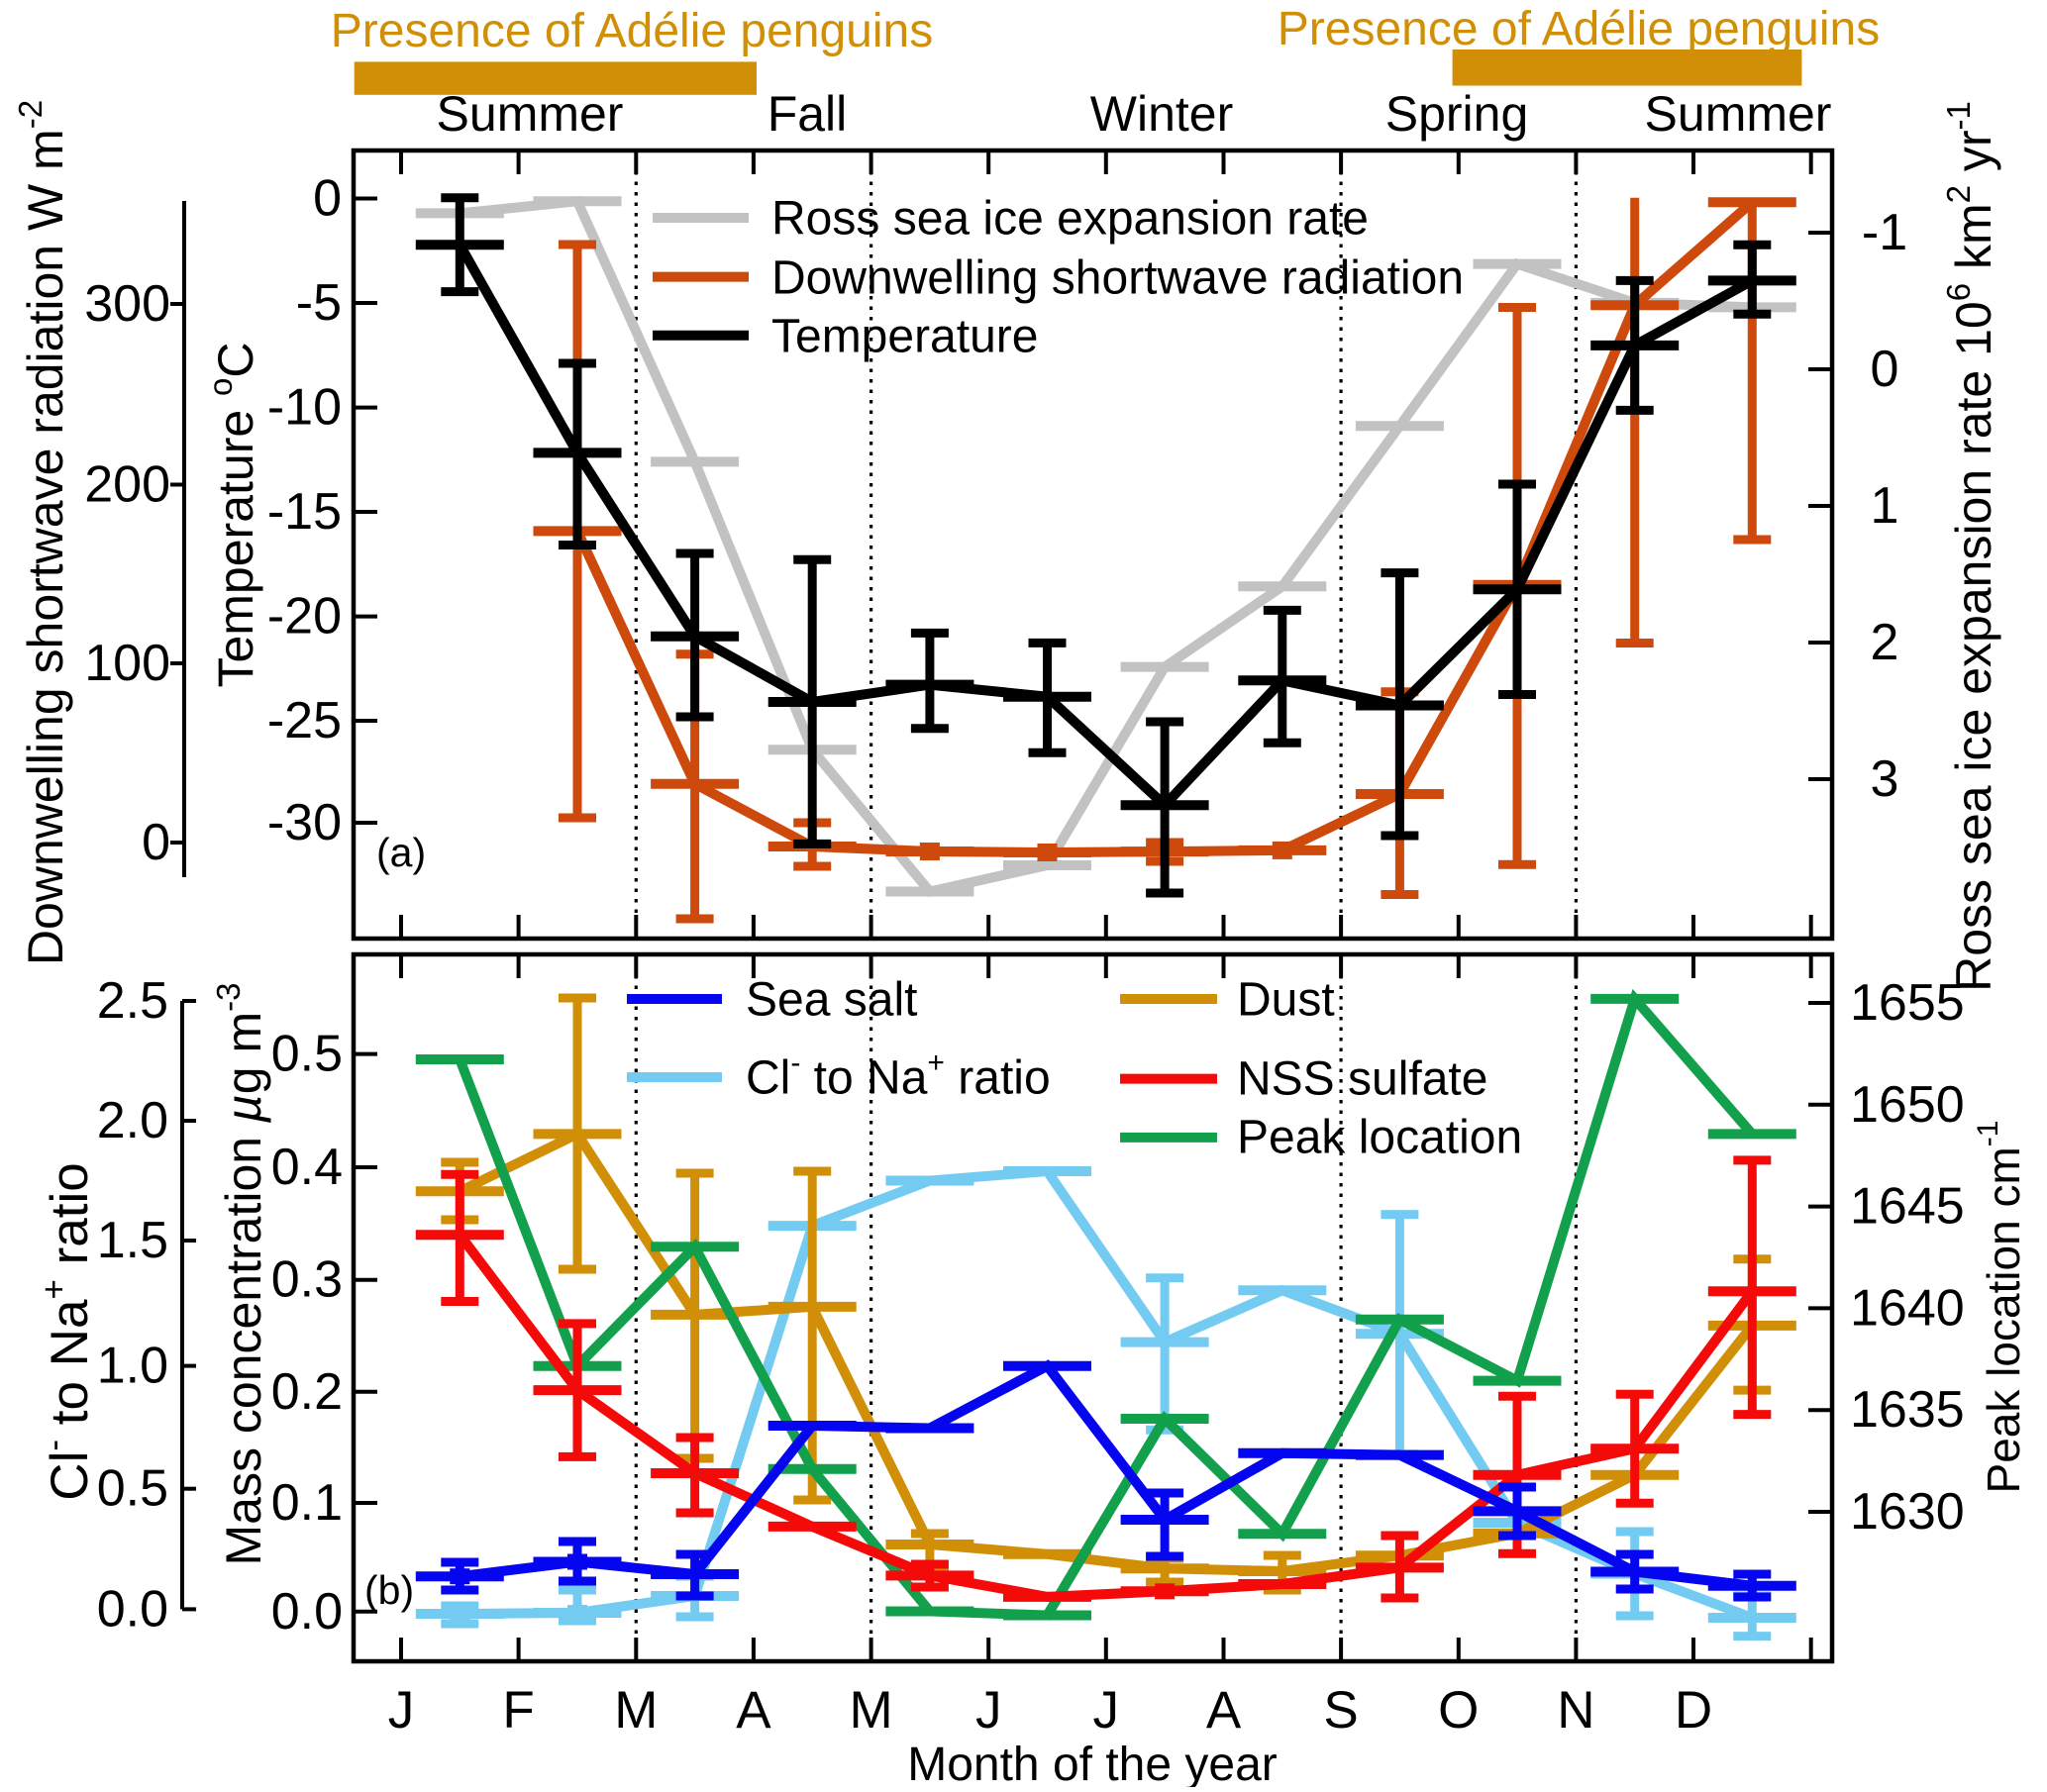 The image size is (2047, 1792). Describe the element at coordinates (401, 852) in the screenshot. I see `svg-text: (a)` at that location.